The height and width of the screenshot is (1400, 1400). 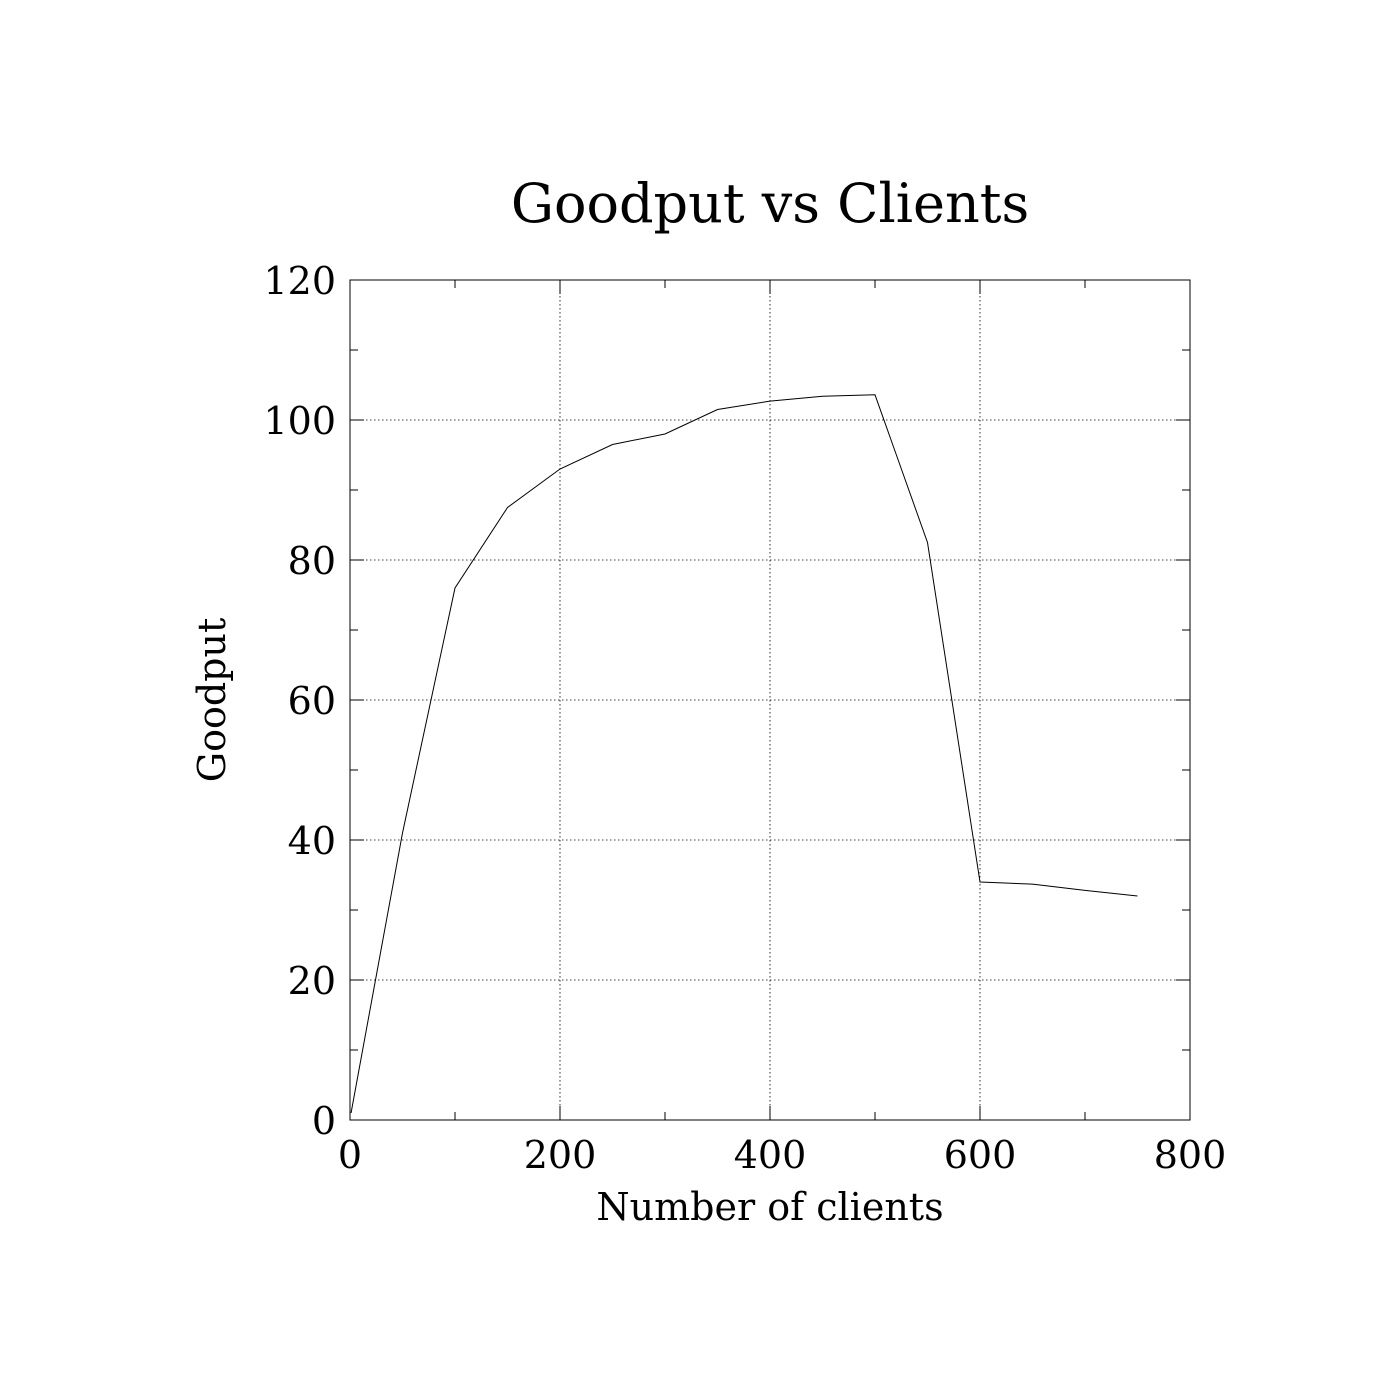 What do you see at coordinates (770, 1155) in the screenshot?
I see `x-tick-label: 400` at bounding box center [770, 1155].